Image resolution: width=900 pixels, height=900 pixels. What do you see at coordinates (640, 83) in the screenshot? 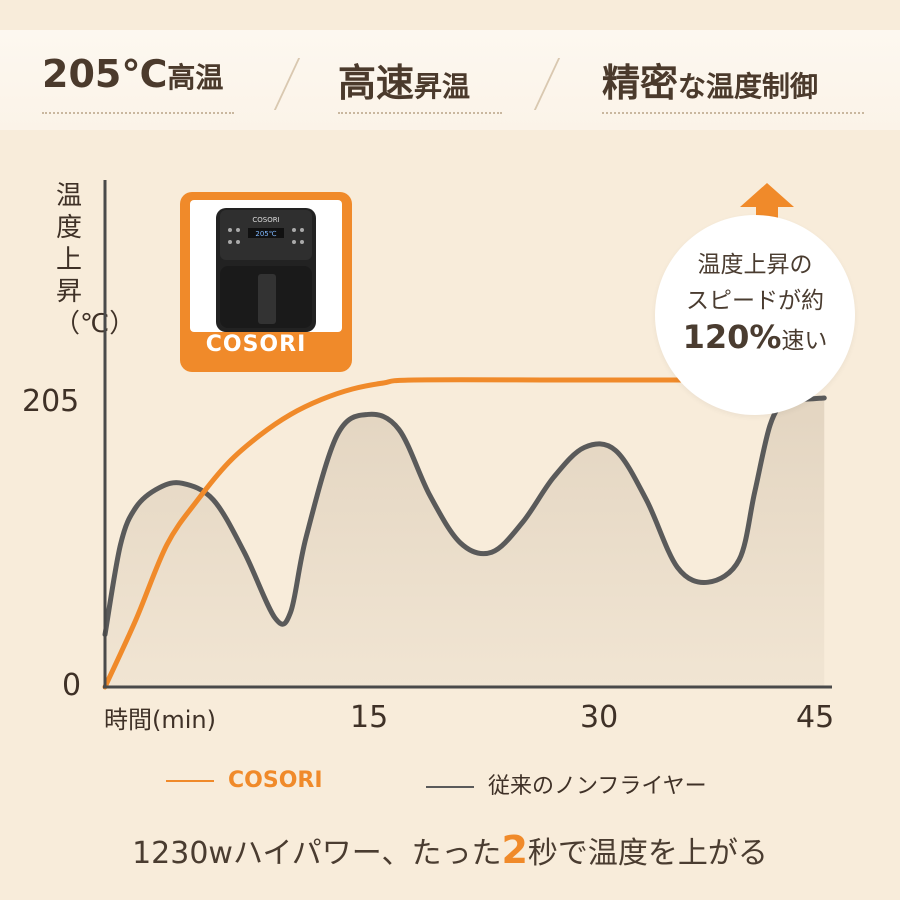
I see `feature-precise-control-big: 精密` at bounding box center [640, 83].